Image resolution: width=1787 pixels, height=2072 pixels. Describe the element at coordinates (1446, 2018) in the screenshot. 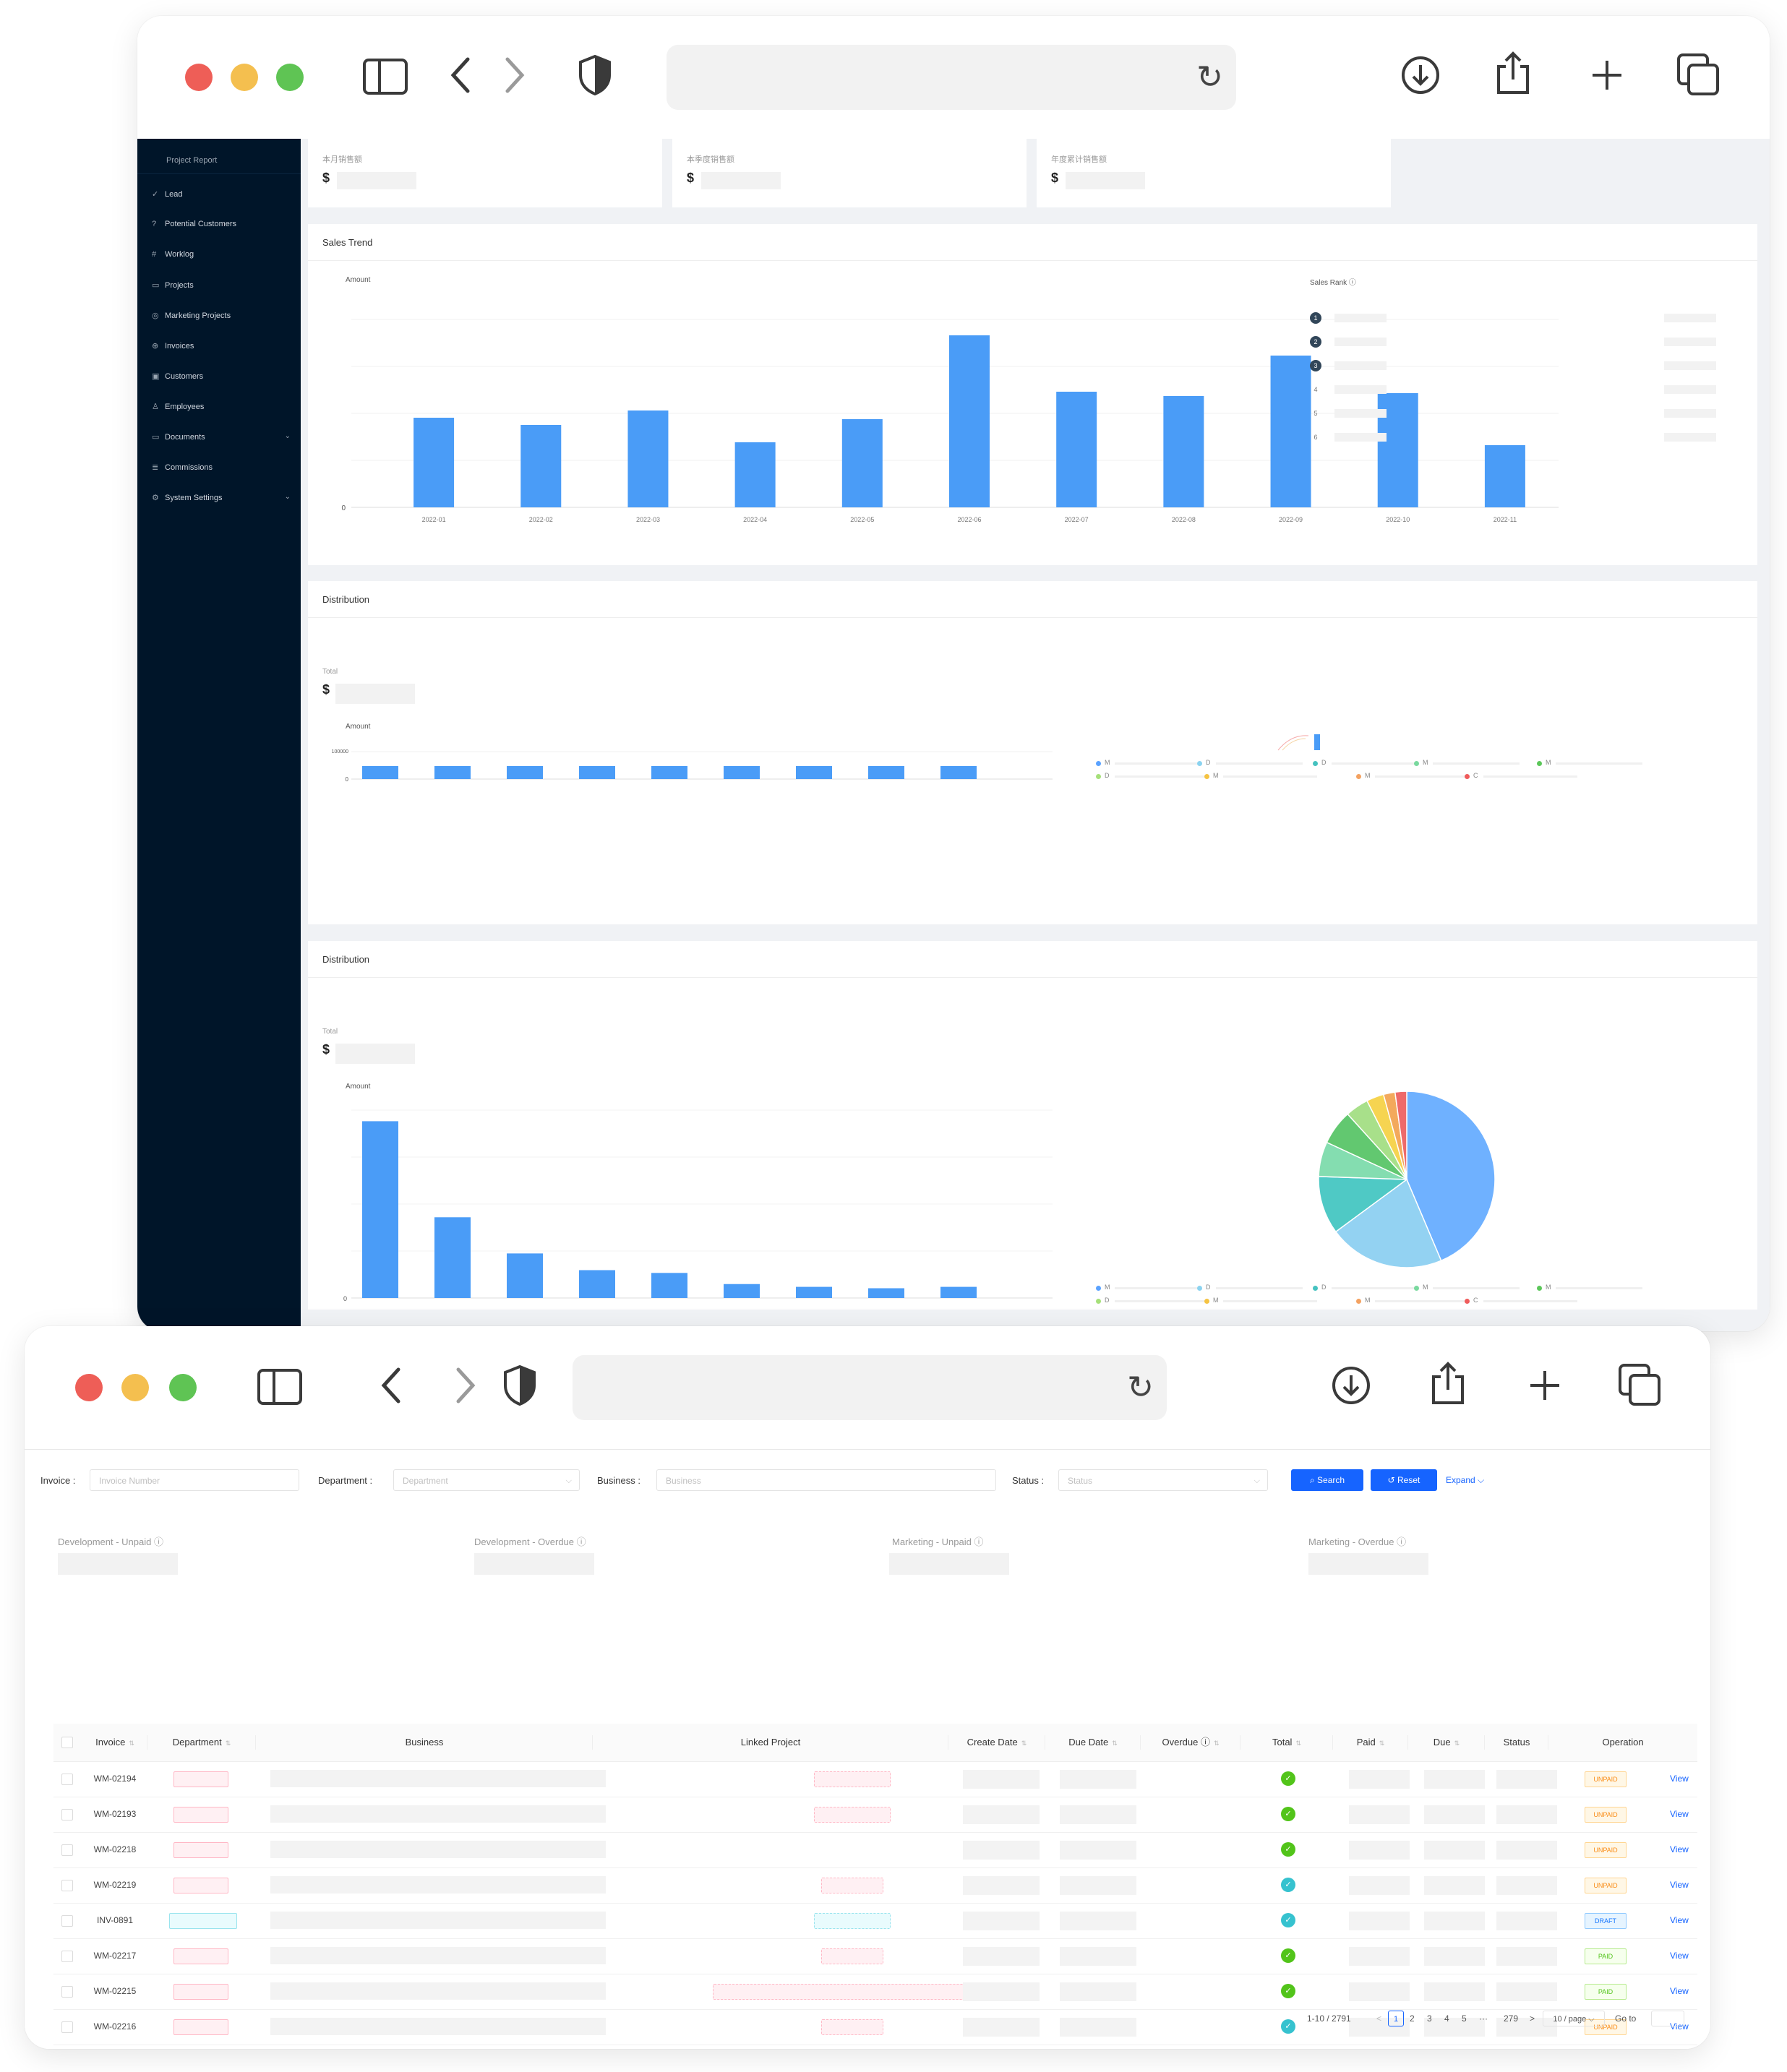

I see `page-4-button: 4` at that location.